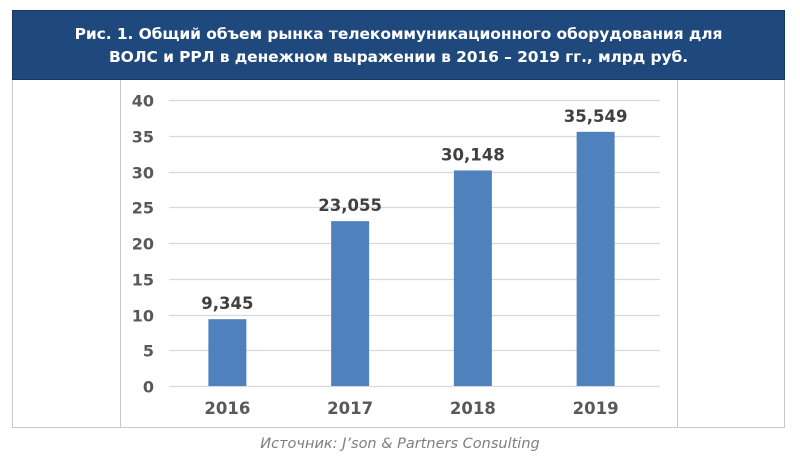 Image resolution: width=800 pixels, height=464 pixels. What do you see at coordinates (143, 316) in the screenshot?
I see `y-tick-label: 10` at bounding box center [143, 316].